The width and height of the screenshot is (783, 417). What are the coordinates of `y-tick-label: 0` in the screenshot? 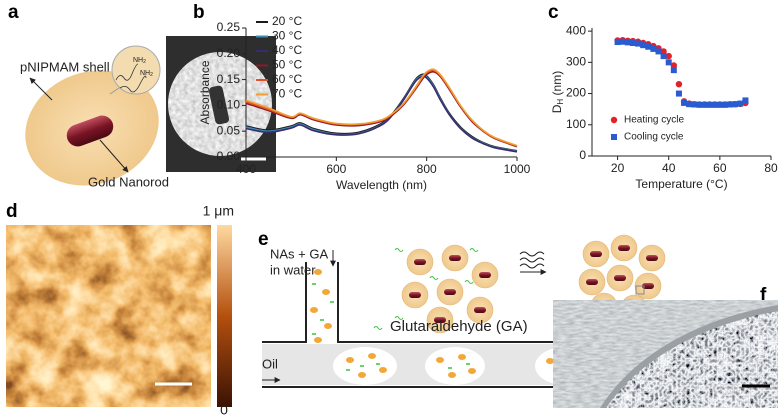 It's located at (582, 155).